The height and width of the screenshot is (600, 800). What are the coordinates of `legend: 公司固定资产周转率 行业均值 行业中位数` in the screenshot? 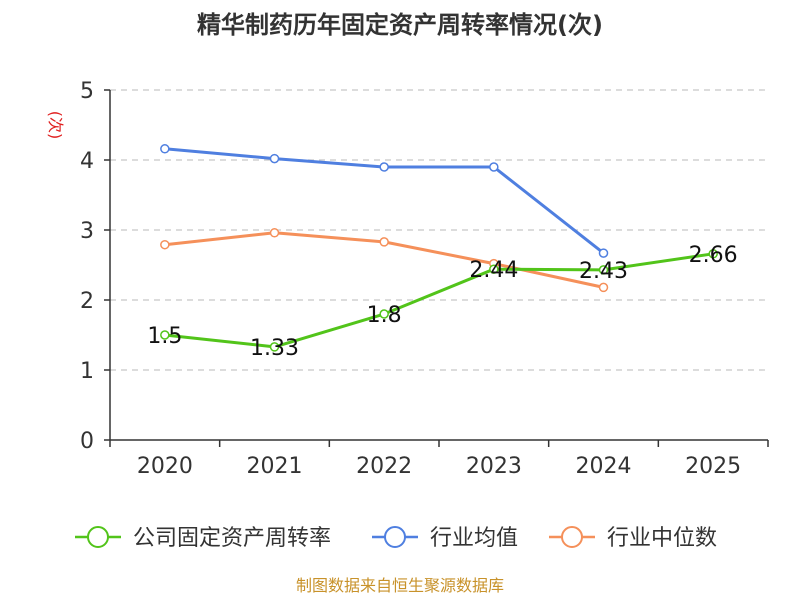 It's located at (396, 538).